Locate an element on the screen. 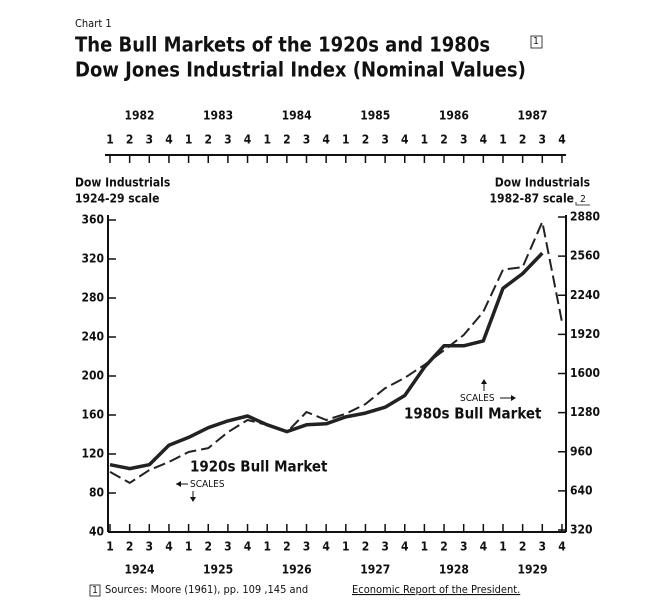 Image resolution: width=660 pixels, height=607 pixels. y2-label: 1982-87 scale is located at coordinates (532, 199).